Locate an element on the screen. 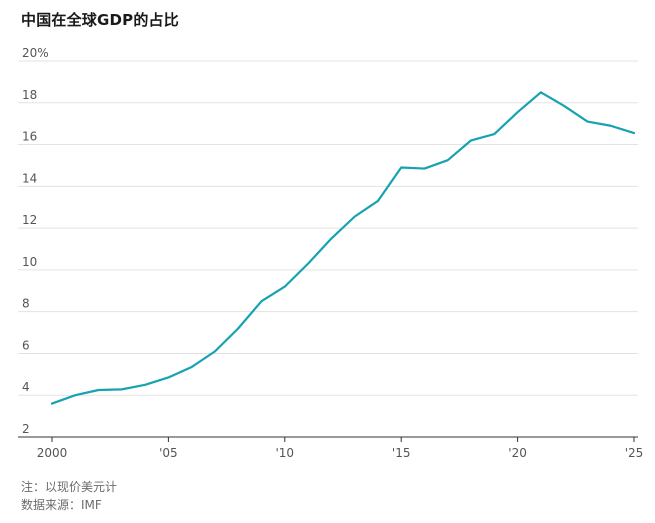 Image resolution: width=655 pixels, height=523 pixels. y-tick-label-12: 12 is located at coordinates (29, 220).